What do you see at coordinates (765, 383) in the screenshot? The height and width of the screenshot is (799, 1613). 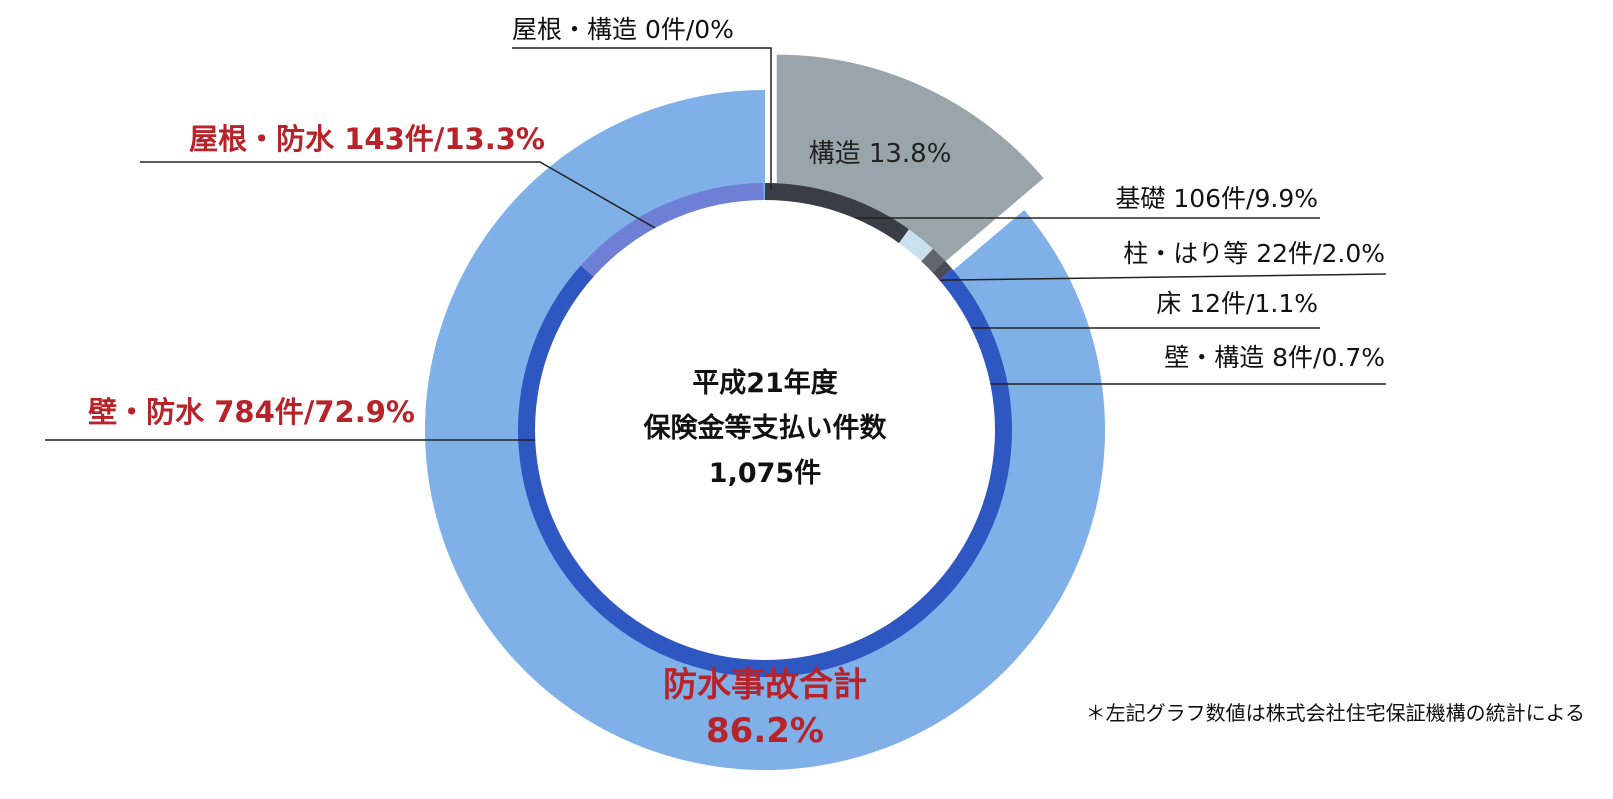 I see `center-line-1: 平成21年度` at bounding box center [765, 383].